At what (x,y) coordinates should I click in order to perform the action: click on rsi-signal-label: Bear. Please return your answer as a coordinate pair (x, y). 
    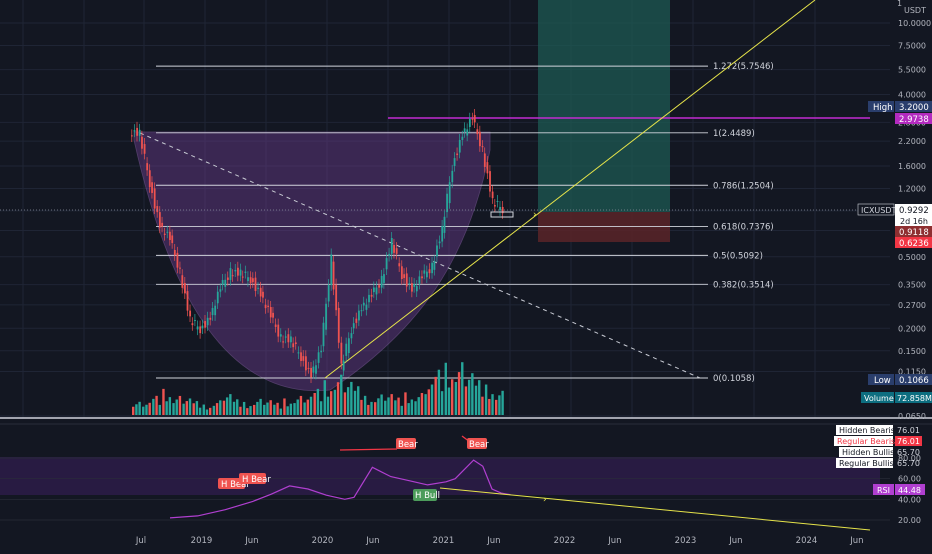
    Looking at the image, I should click on (408, 445).